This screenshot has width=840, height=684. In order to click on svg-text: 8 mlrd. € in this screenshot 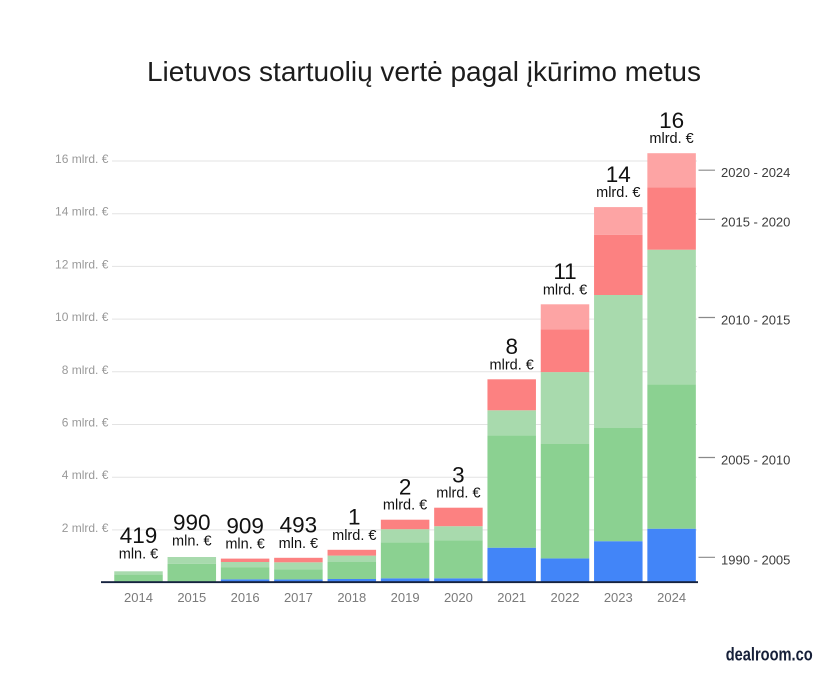, I will do `click(85, 370)`.